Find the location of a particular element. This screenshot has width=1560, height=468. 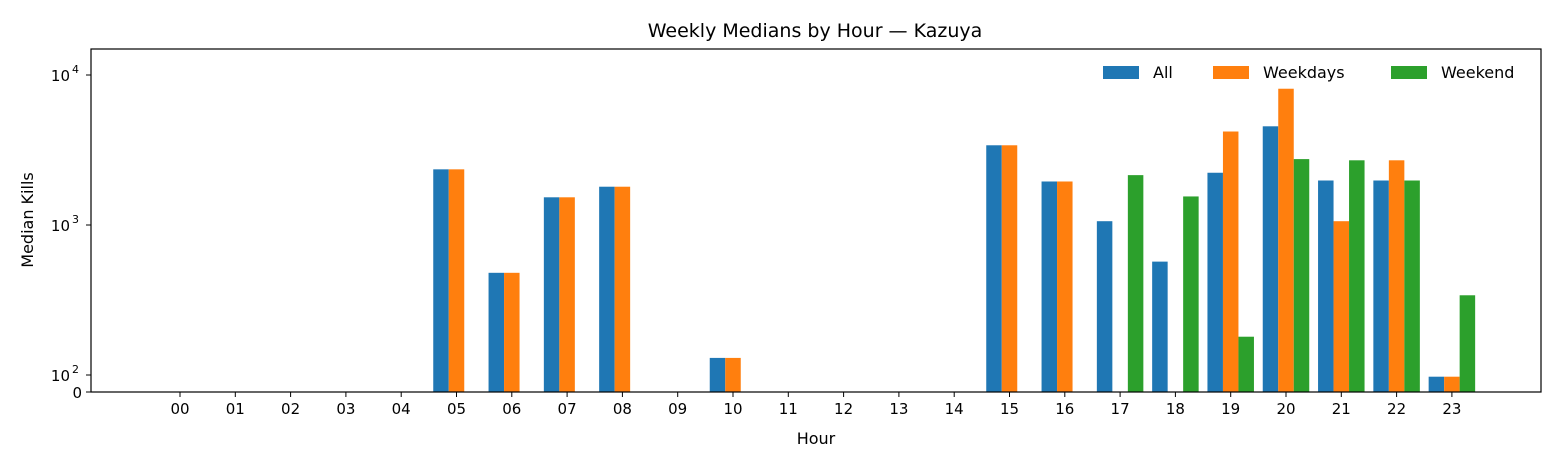

x-tick-label-06: 06 is located at coordinates (511, 409).